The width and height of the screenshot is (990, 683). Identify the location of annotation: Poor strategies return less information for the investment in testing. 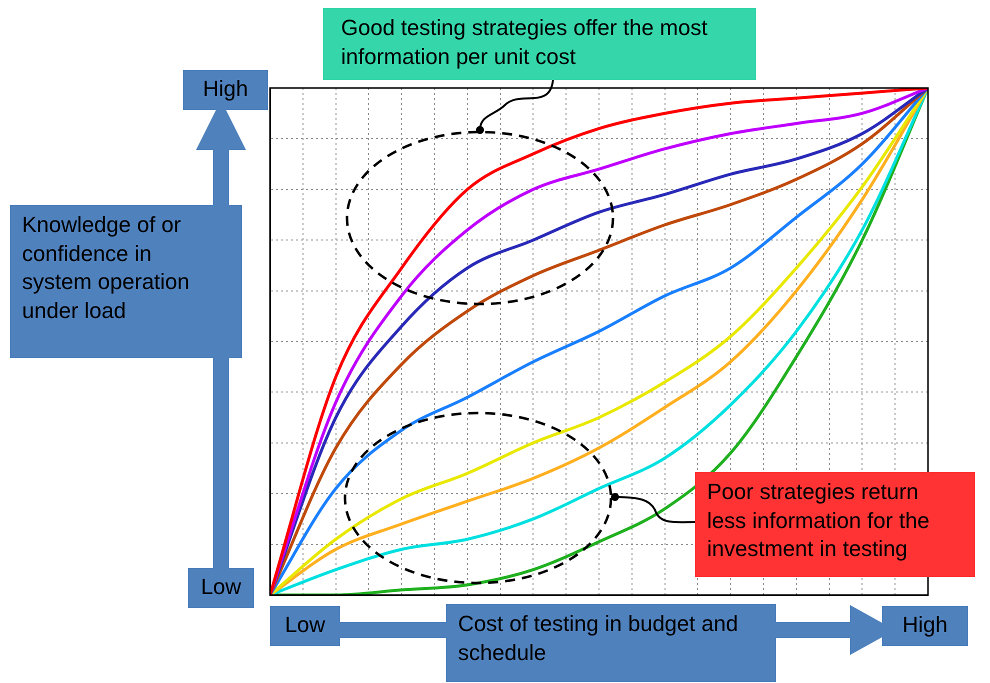
(835, 524).